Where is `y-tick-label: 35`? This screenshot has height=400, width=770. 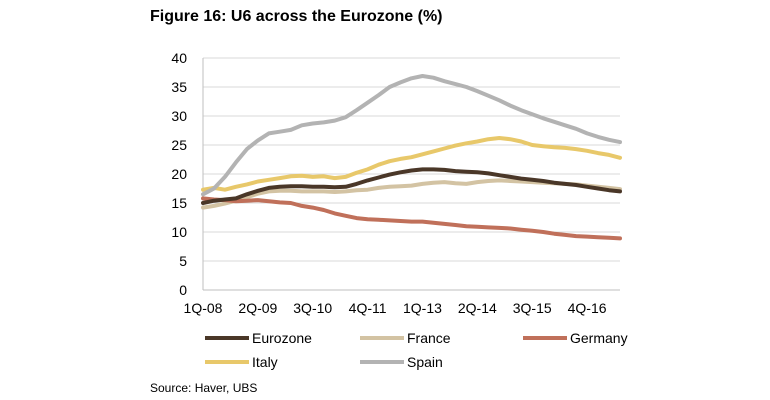 y-tick-label: 35 is located at coordinates (179, 87).